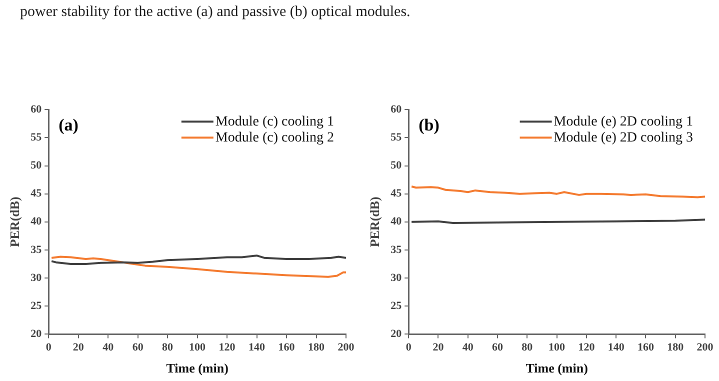  I want to click on legend-label: Module (c) cooling 2, so click(274, 138).